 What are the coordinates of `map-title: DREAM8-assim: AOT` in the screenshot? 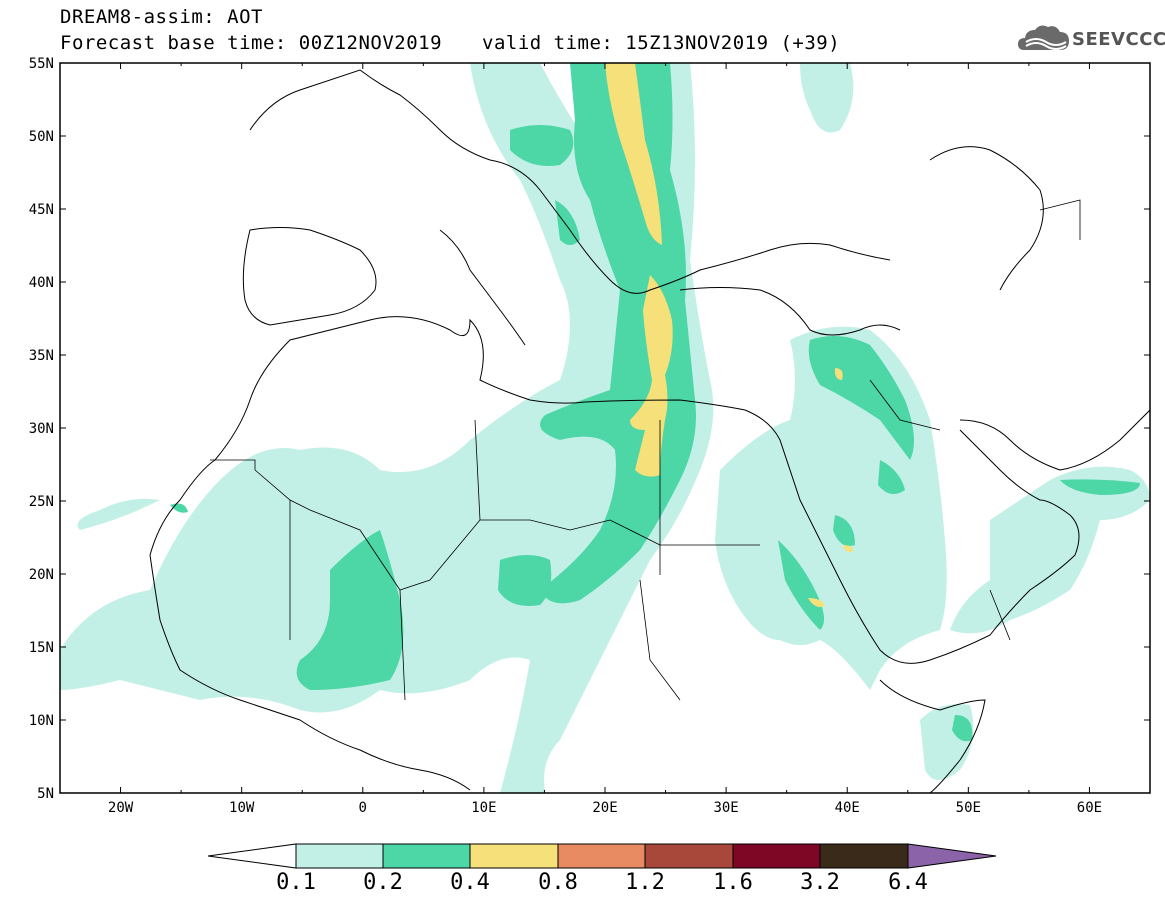 It's located at (161, 17).